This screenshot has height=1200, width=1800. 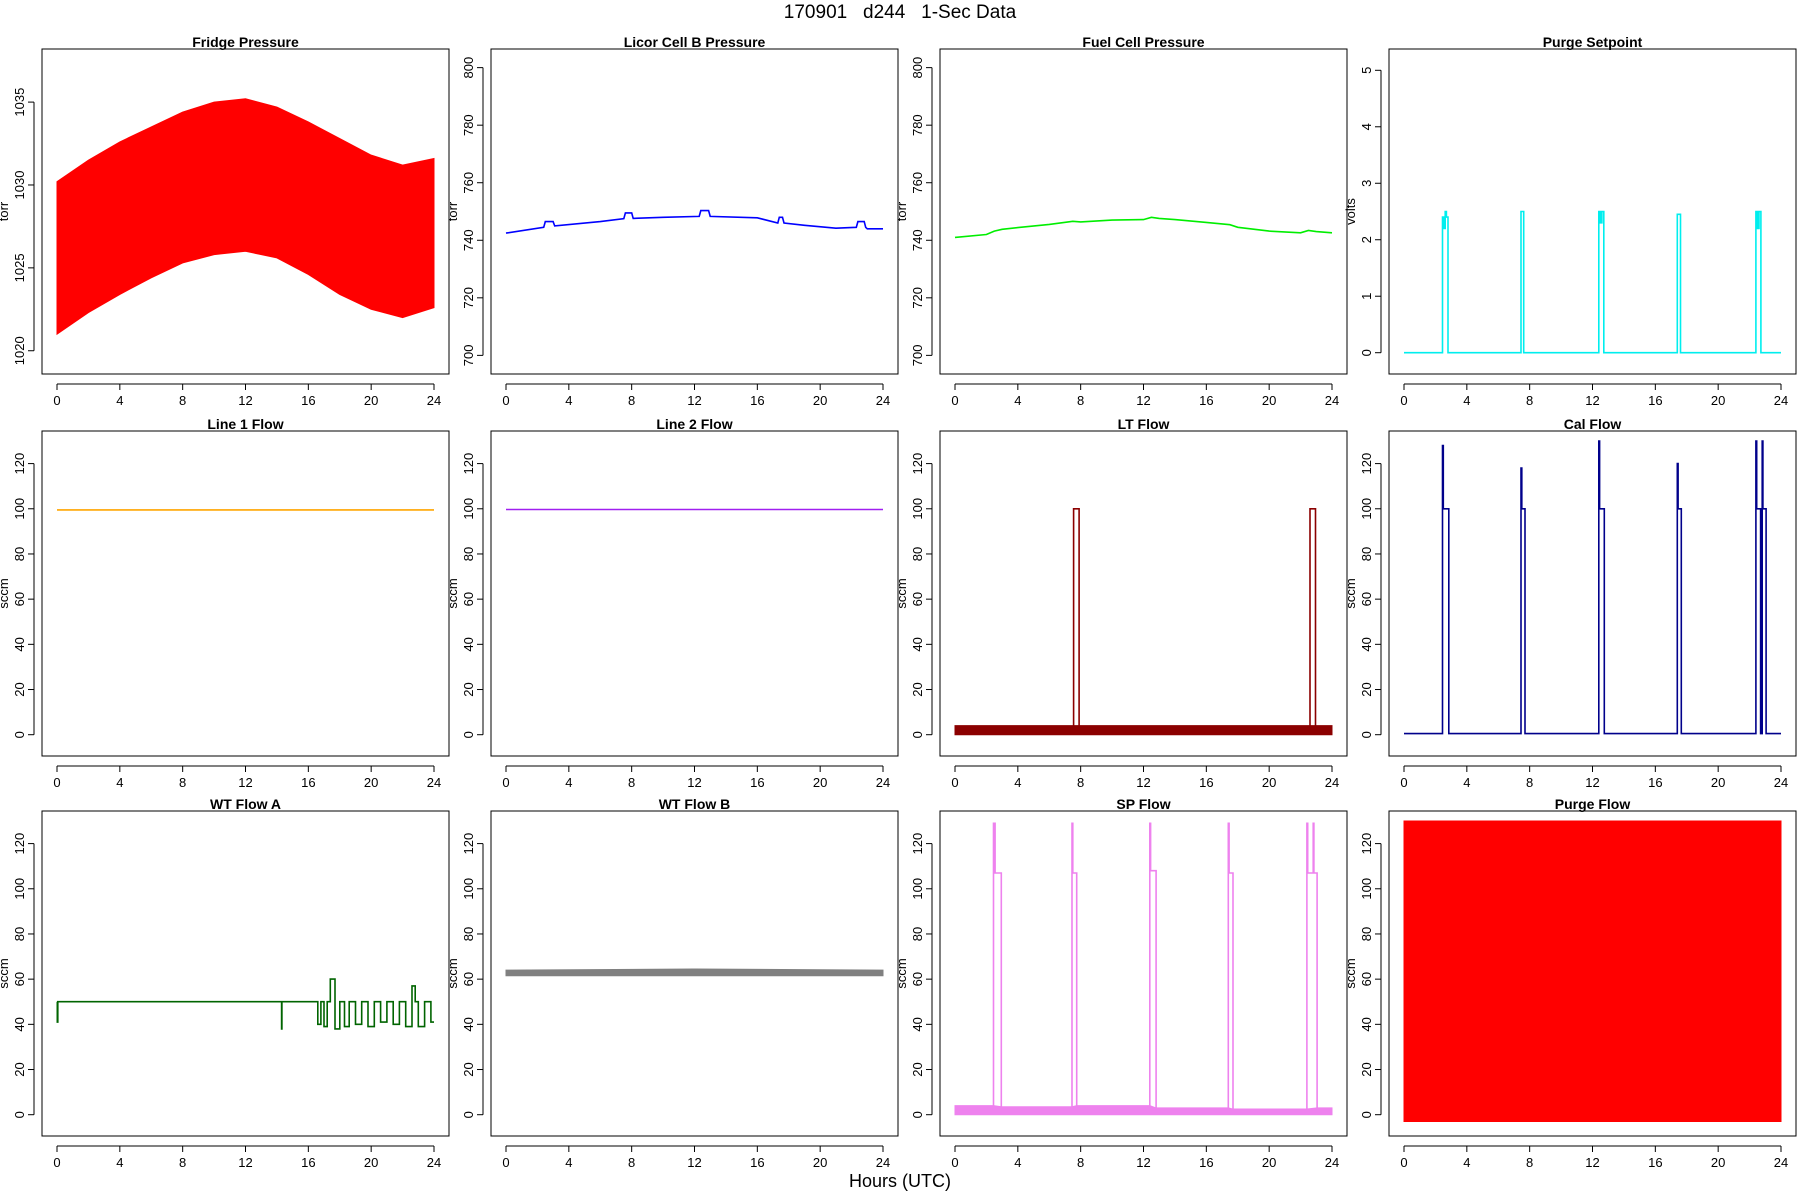 I want to click on plot-title: Line 2 Flow, so click(x=694, y=424).